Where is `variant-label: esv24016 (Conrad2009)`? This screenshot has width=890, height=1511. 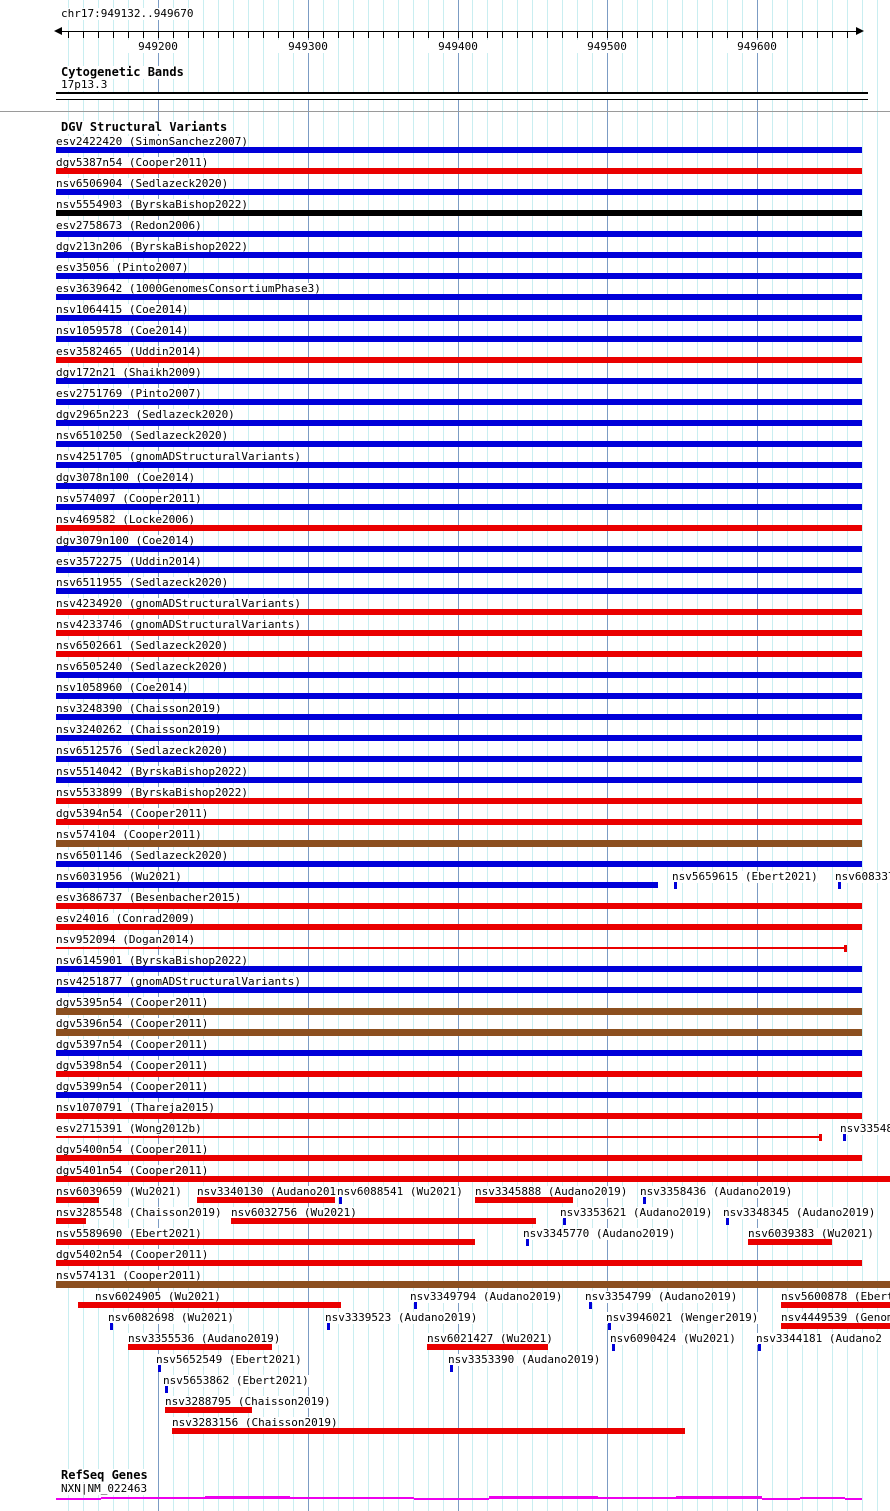 variant-label: esv24016 (Conrad2009) is located at coordinates (126, 918).